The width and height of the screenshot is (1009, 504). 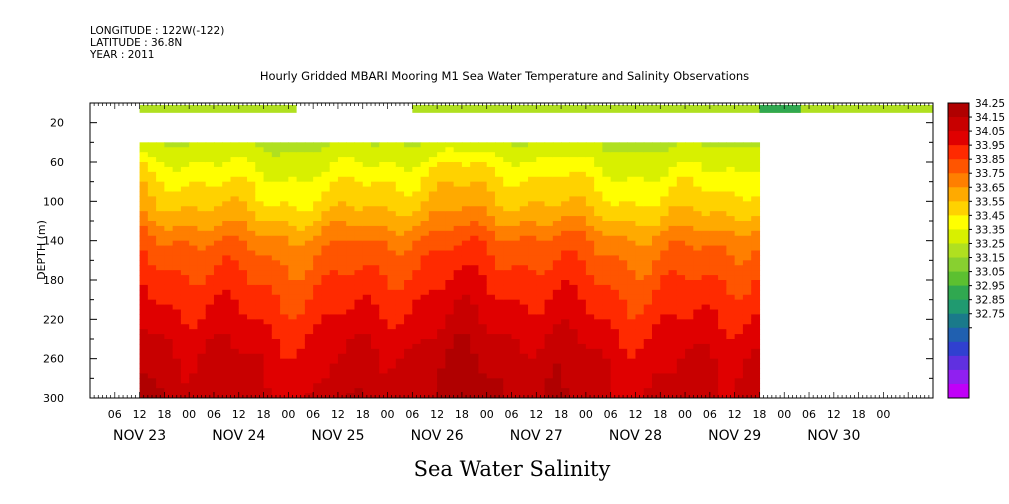 What do you see at coordinates (990, 160) in the screenshot?
I see `colorbar-label: 33.85` at bounding box center [990, 160].